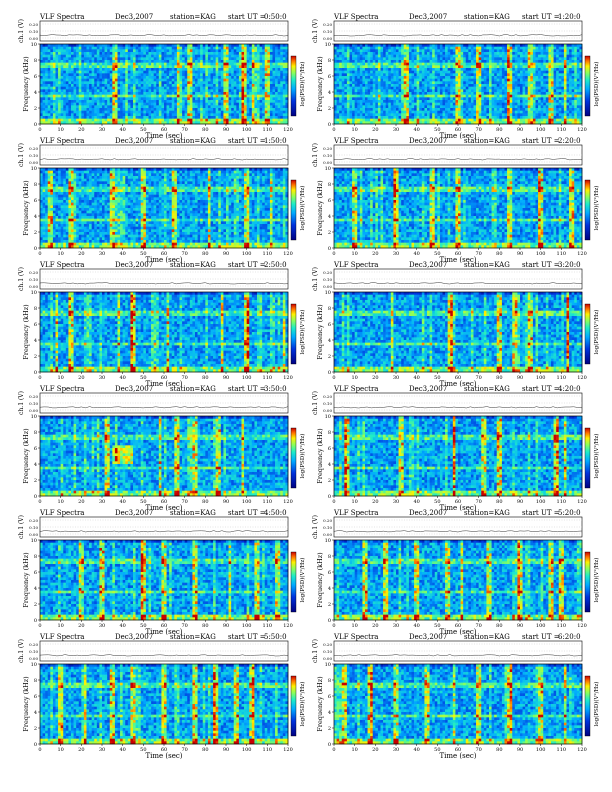 The width and height of the screenshot is (612, 792). Describe the element at coordinates (26, 84) in the screenshot. I see `y-axis-label: Frequency (kHz)` at that location.